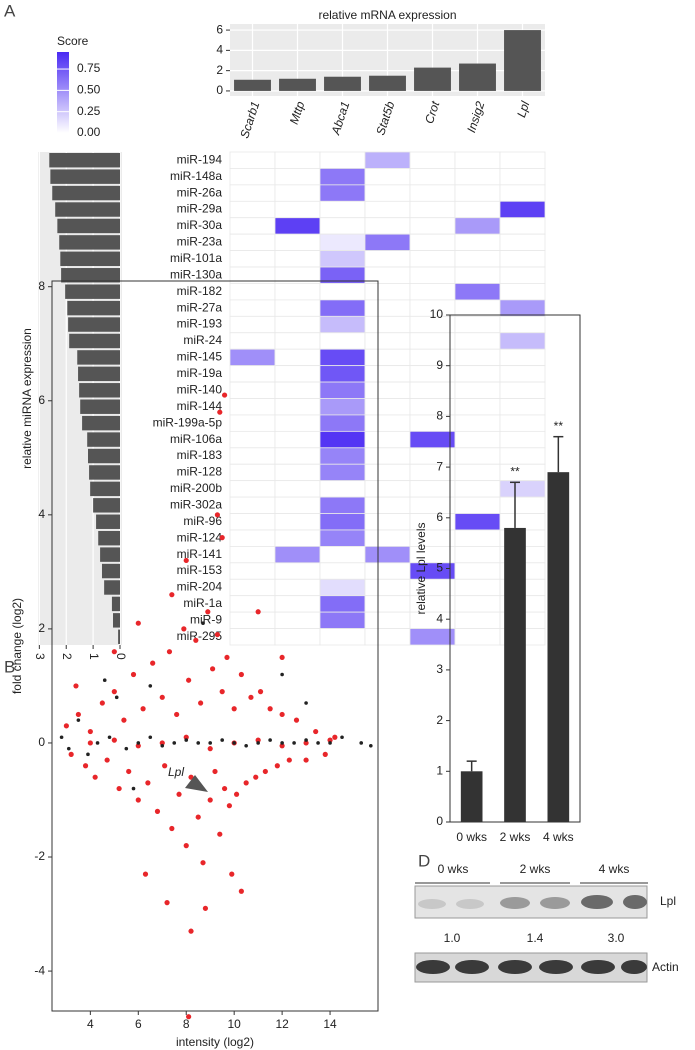 This screenshot has width=695, height=1050. Describe the element at coordinates (200, 636) in the screenshot. I see `row-label: miR-295` at that location.